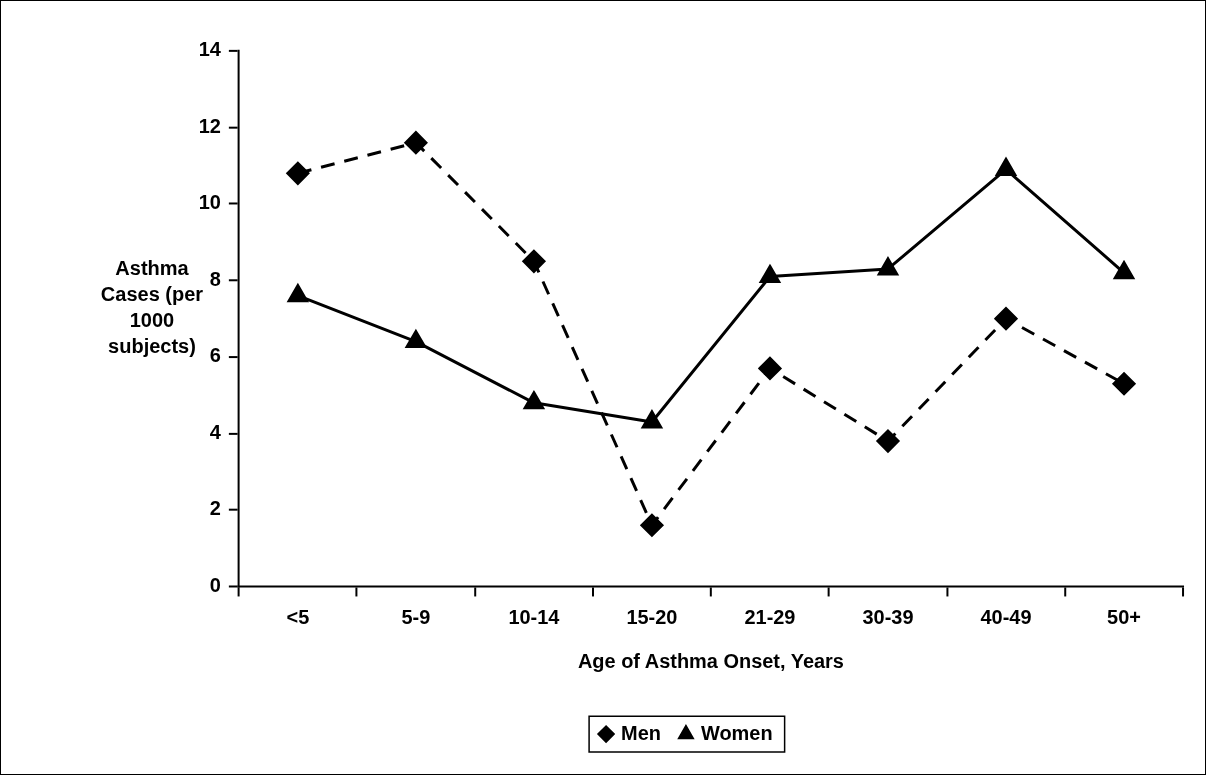 This screenshot has width=1206, height=775. I want to click on x-tick-label: 50+, so click(1124, 616).